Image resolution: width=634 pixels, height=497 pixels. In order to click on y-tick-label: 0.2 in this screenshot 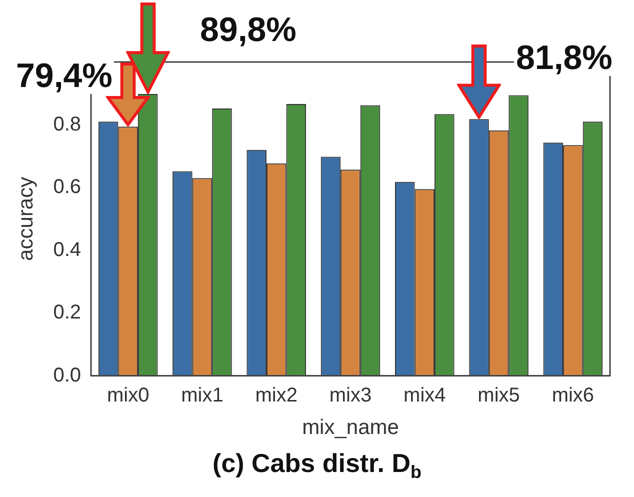, I will do `click(67, 313)`.